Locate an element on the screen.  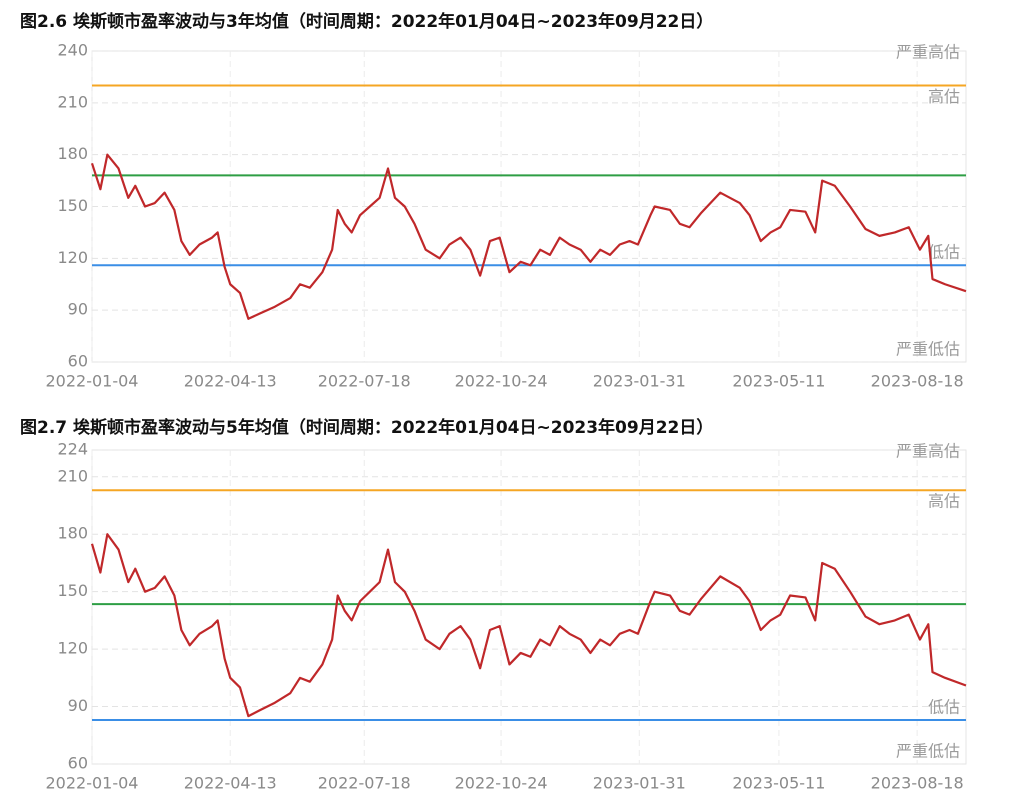
y-tick-label: 240 is located at coordinates (72, 50).